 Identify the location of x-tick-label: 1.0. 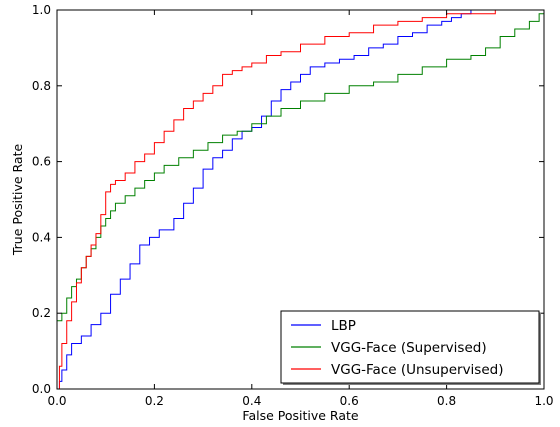
(543, 401).